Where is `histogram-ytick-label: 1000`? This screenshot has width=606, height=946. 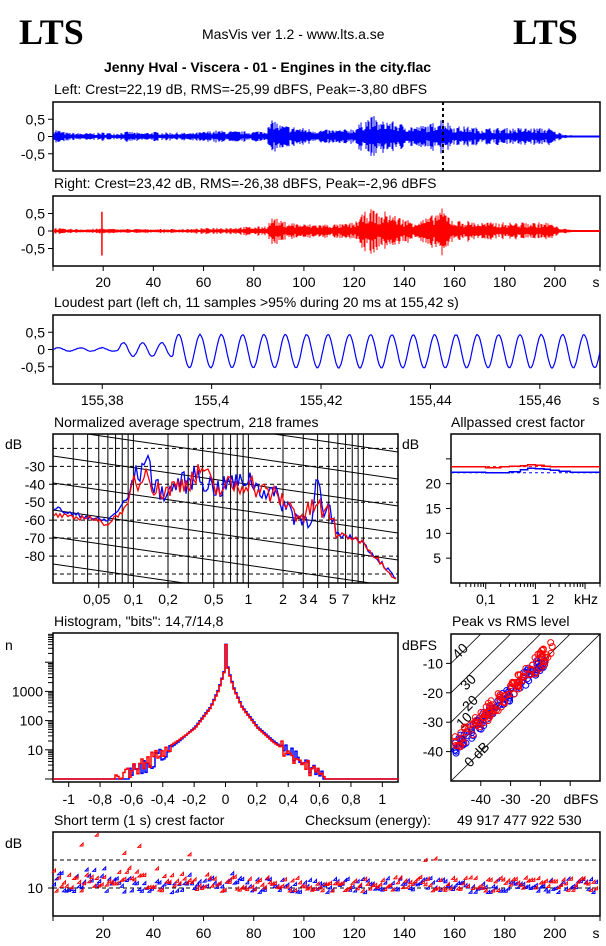
histogram-ytick-label: 1000 is located at coordinates (27, 691).